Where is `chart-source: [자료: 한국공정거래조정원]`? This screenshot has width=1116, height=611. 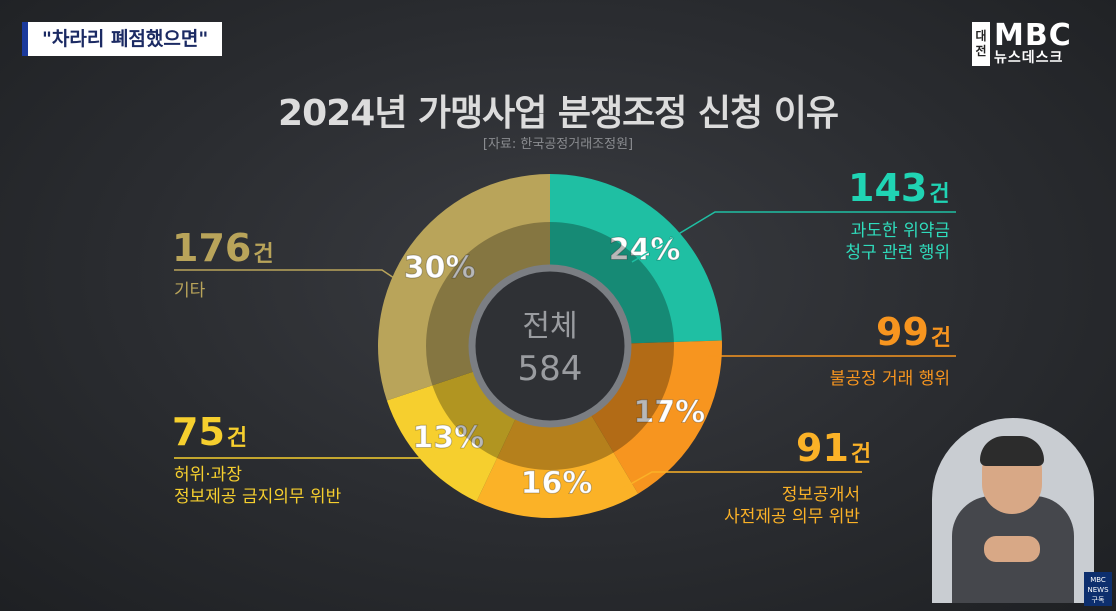
chart-source: [자료: 한국공정거래조정원] is located at coordinates (558, 144).